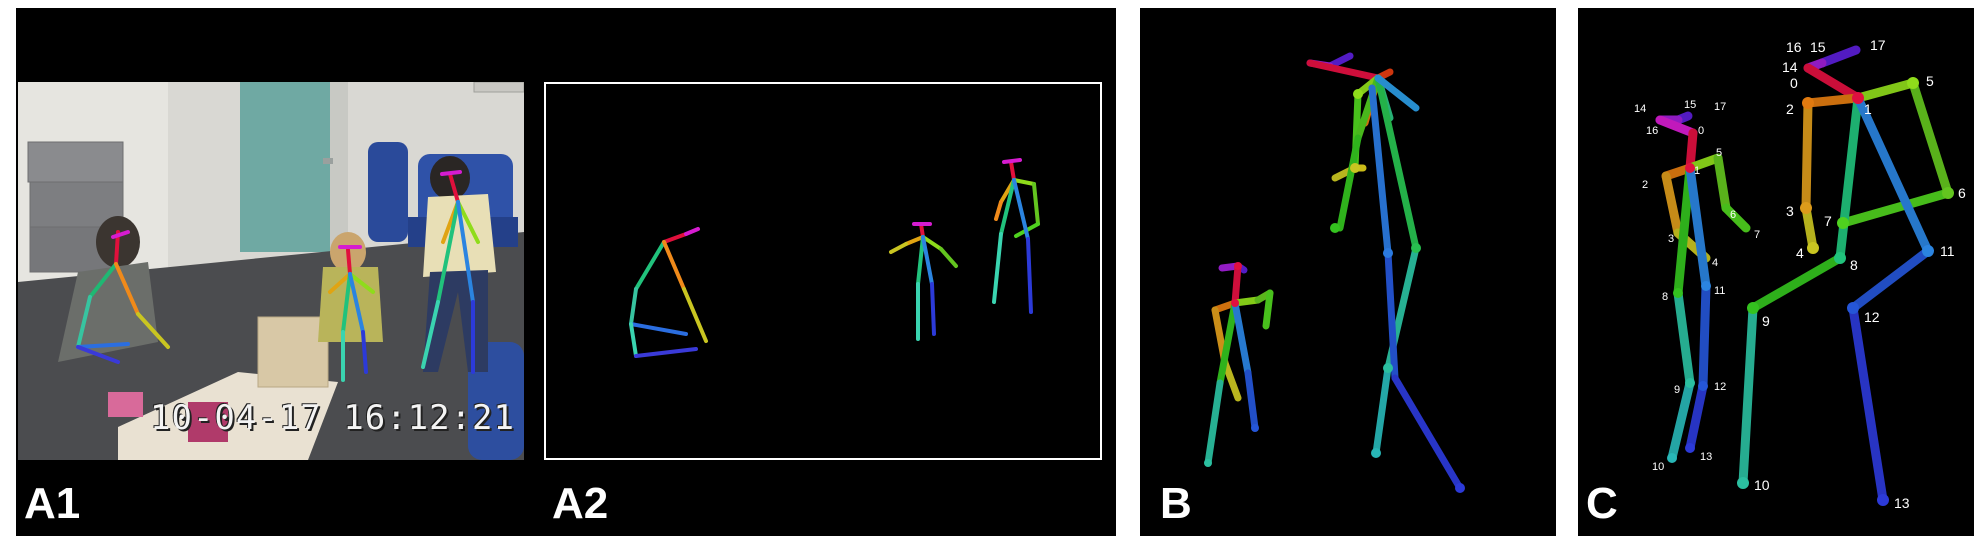  Describe the element at coordinates (52, 503) in the screenshot. I see `panel-label-a1: A1` at that location.